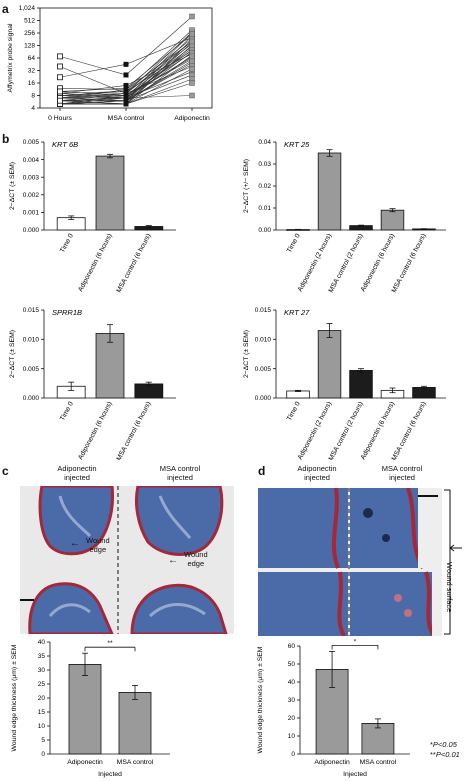  Describe the element at coordinates (409, 430) in the screenshot. I see `x-tick-label-b4: MSA control (6 hours)` at that location.